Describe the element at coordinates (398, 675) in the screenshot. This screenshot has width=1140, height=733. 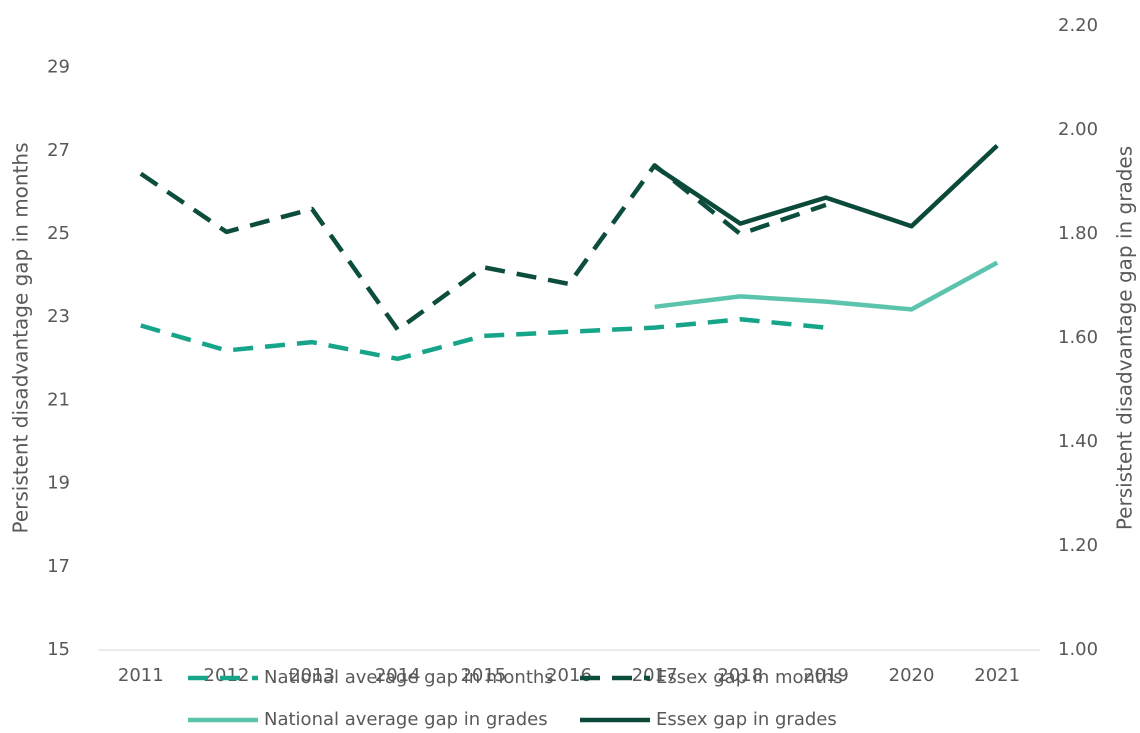
I see `x-tick-label: 2014` at that location.